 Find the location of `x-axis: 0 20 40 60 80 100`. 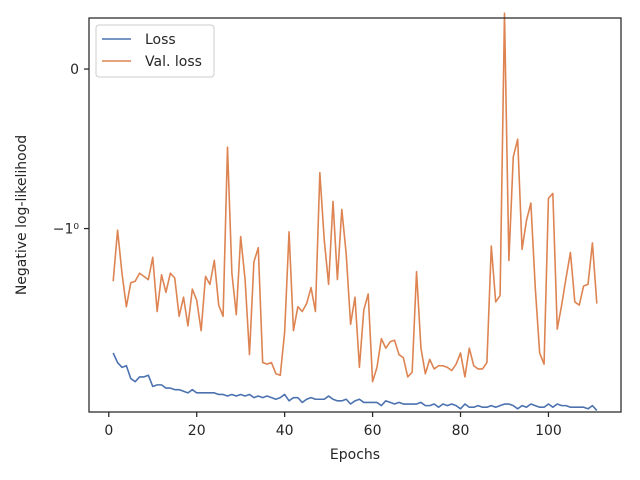

x-axis: 0 20 40 60 80 100 is located at coordinates (333, 425).